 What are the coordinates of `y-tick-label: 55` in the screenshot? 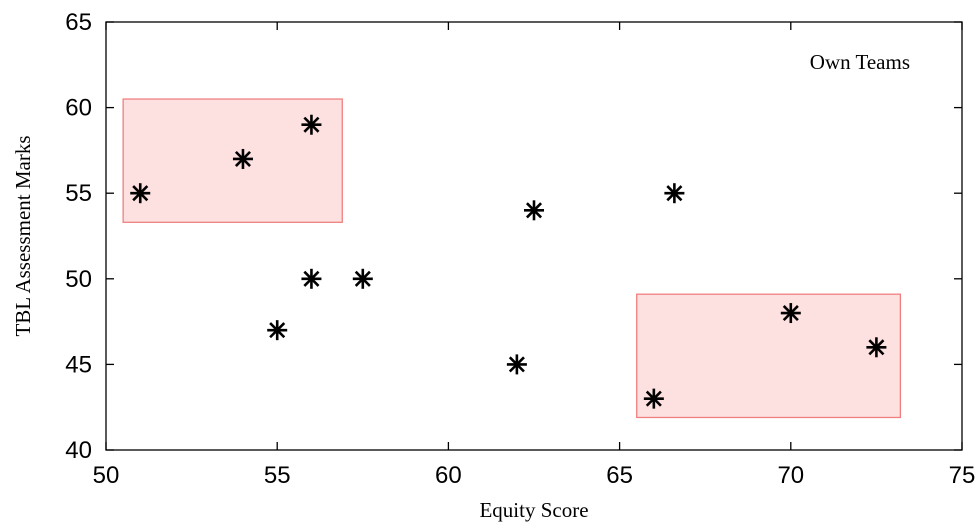 It's located at (78, 193).